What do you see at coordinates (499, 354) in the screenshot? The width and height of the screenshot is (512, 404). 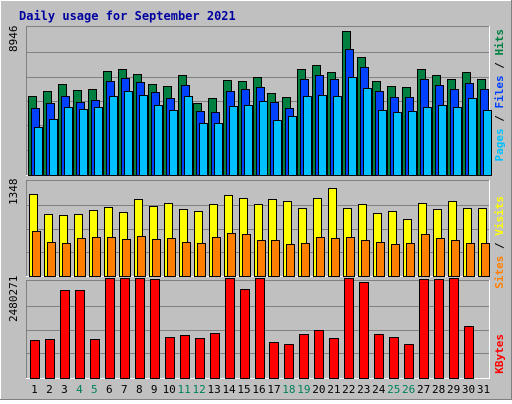 I see `legend-kbytes: KBytes` at bounding box center [499, 354].